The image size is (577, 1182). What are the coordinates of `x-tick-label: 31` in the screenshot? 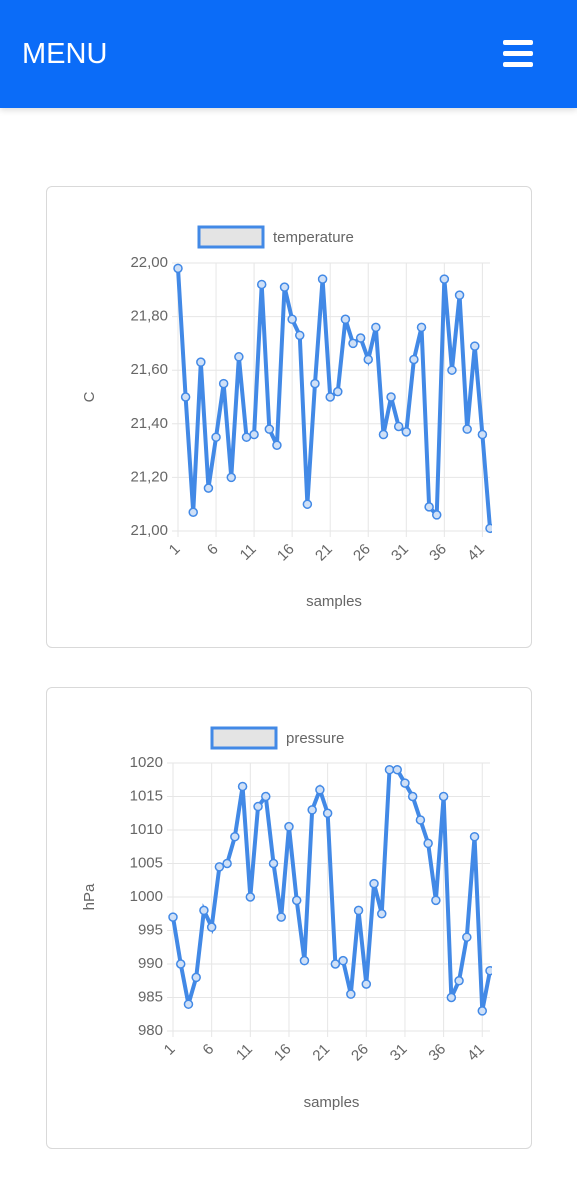 It's located at (400, 553).